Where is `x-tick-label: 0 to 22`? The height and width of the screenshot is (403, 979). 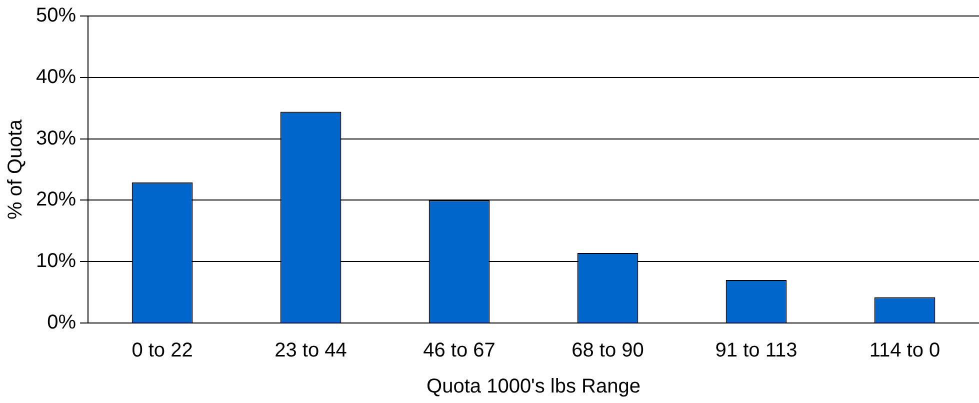 x-tick-label: 0 to 22 is located at coordinates (162, 351).